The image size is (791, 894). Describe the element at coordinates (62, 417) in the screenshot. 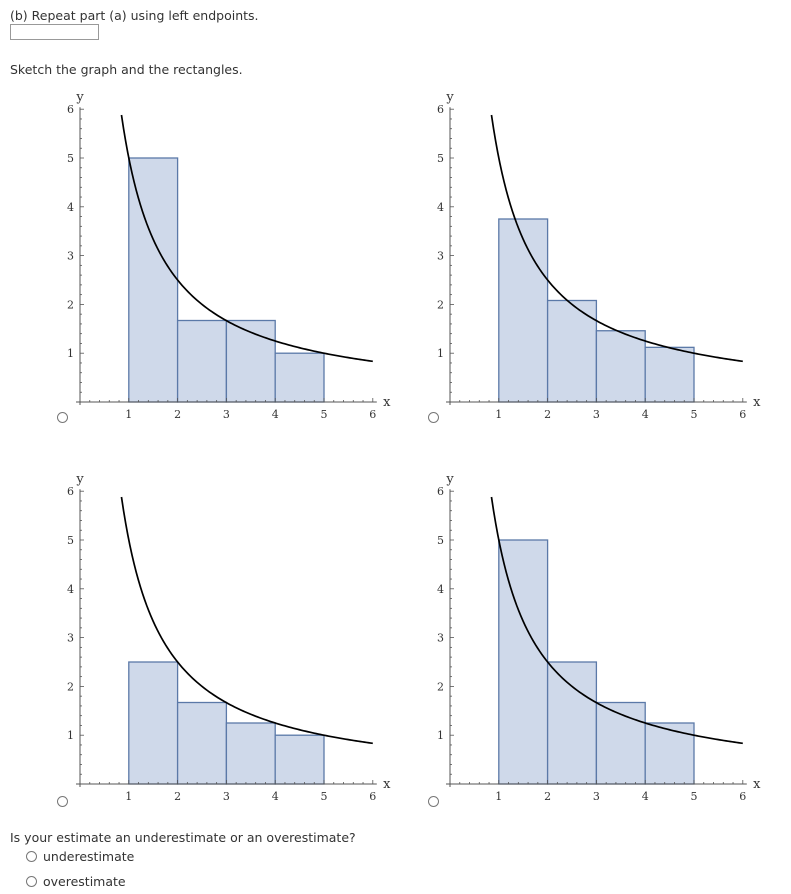

I see `graph-radio-top-left` at that location.